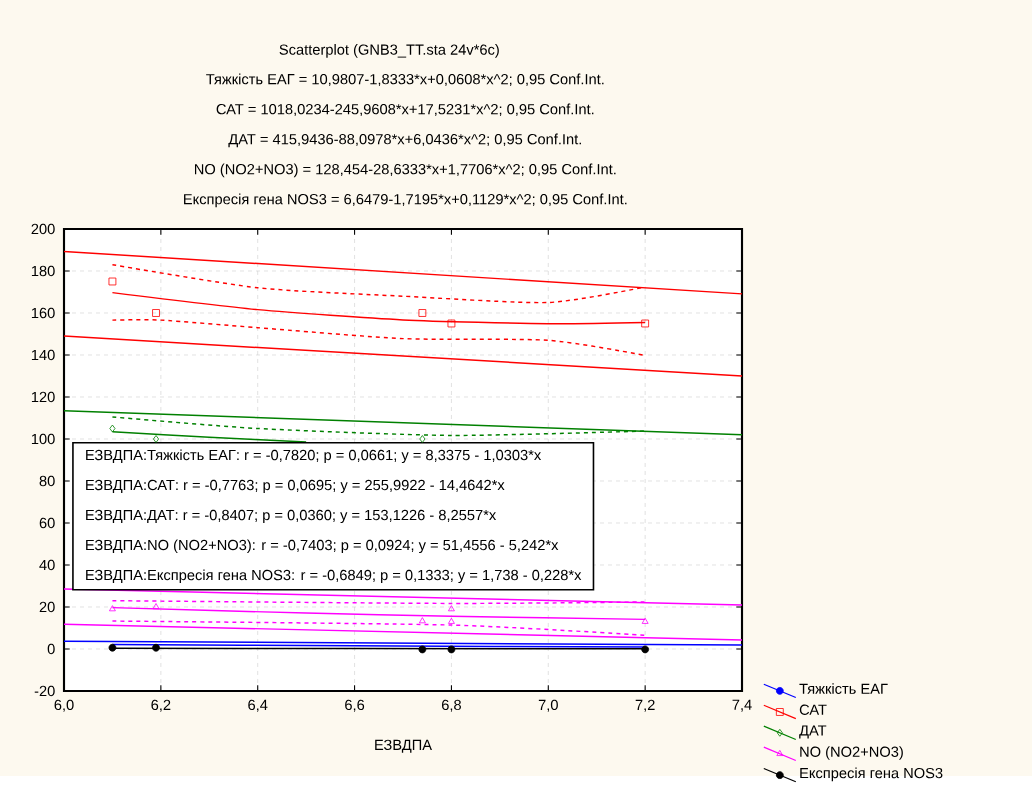 This screenshot has height=785, width=1032. I want to click on text: Експресія гена NOS3 = 6,6479-1,7195*x+0,1129*x^2; 0,95 Conf.Int., so click(405, 200).